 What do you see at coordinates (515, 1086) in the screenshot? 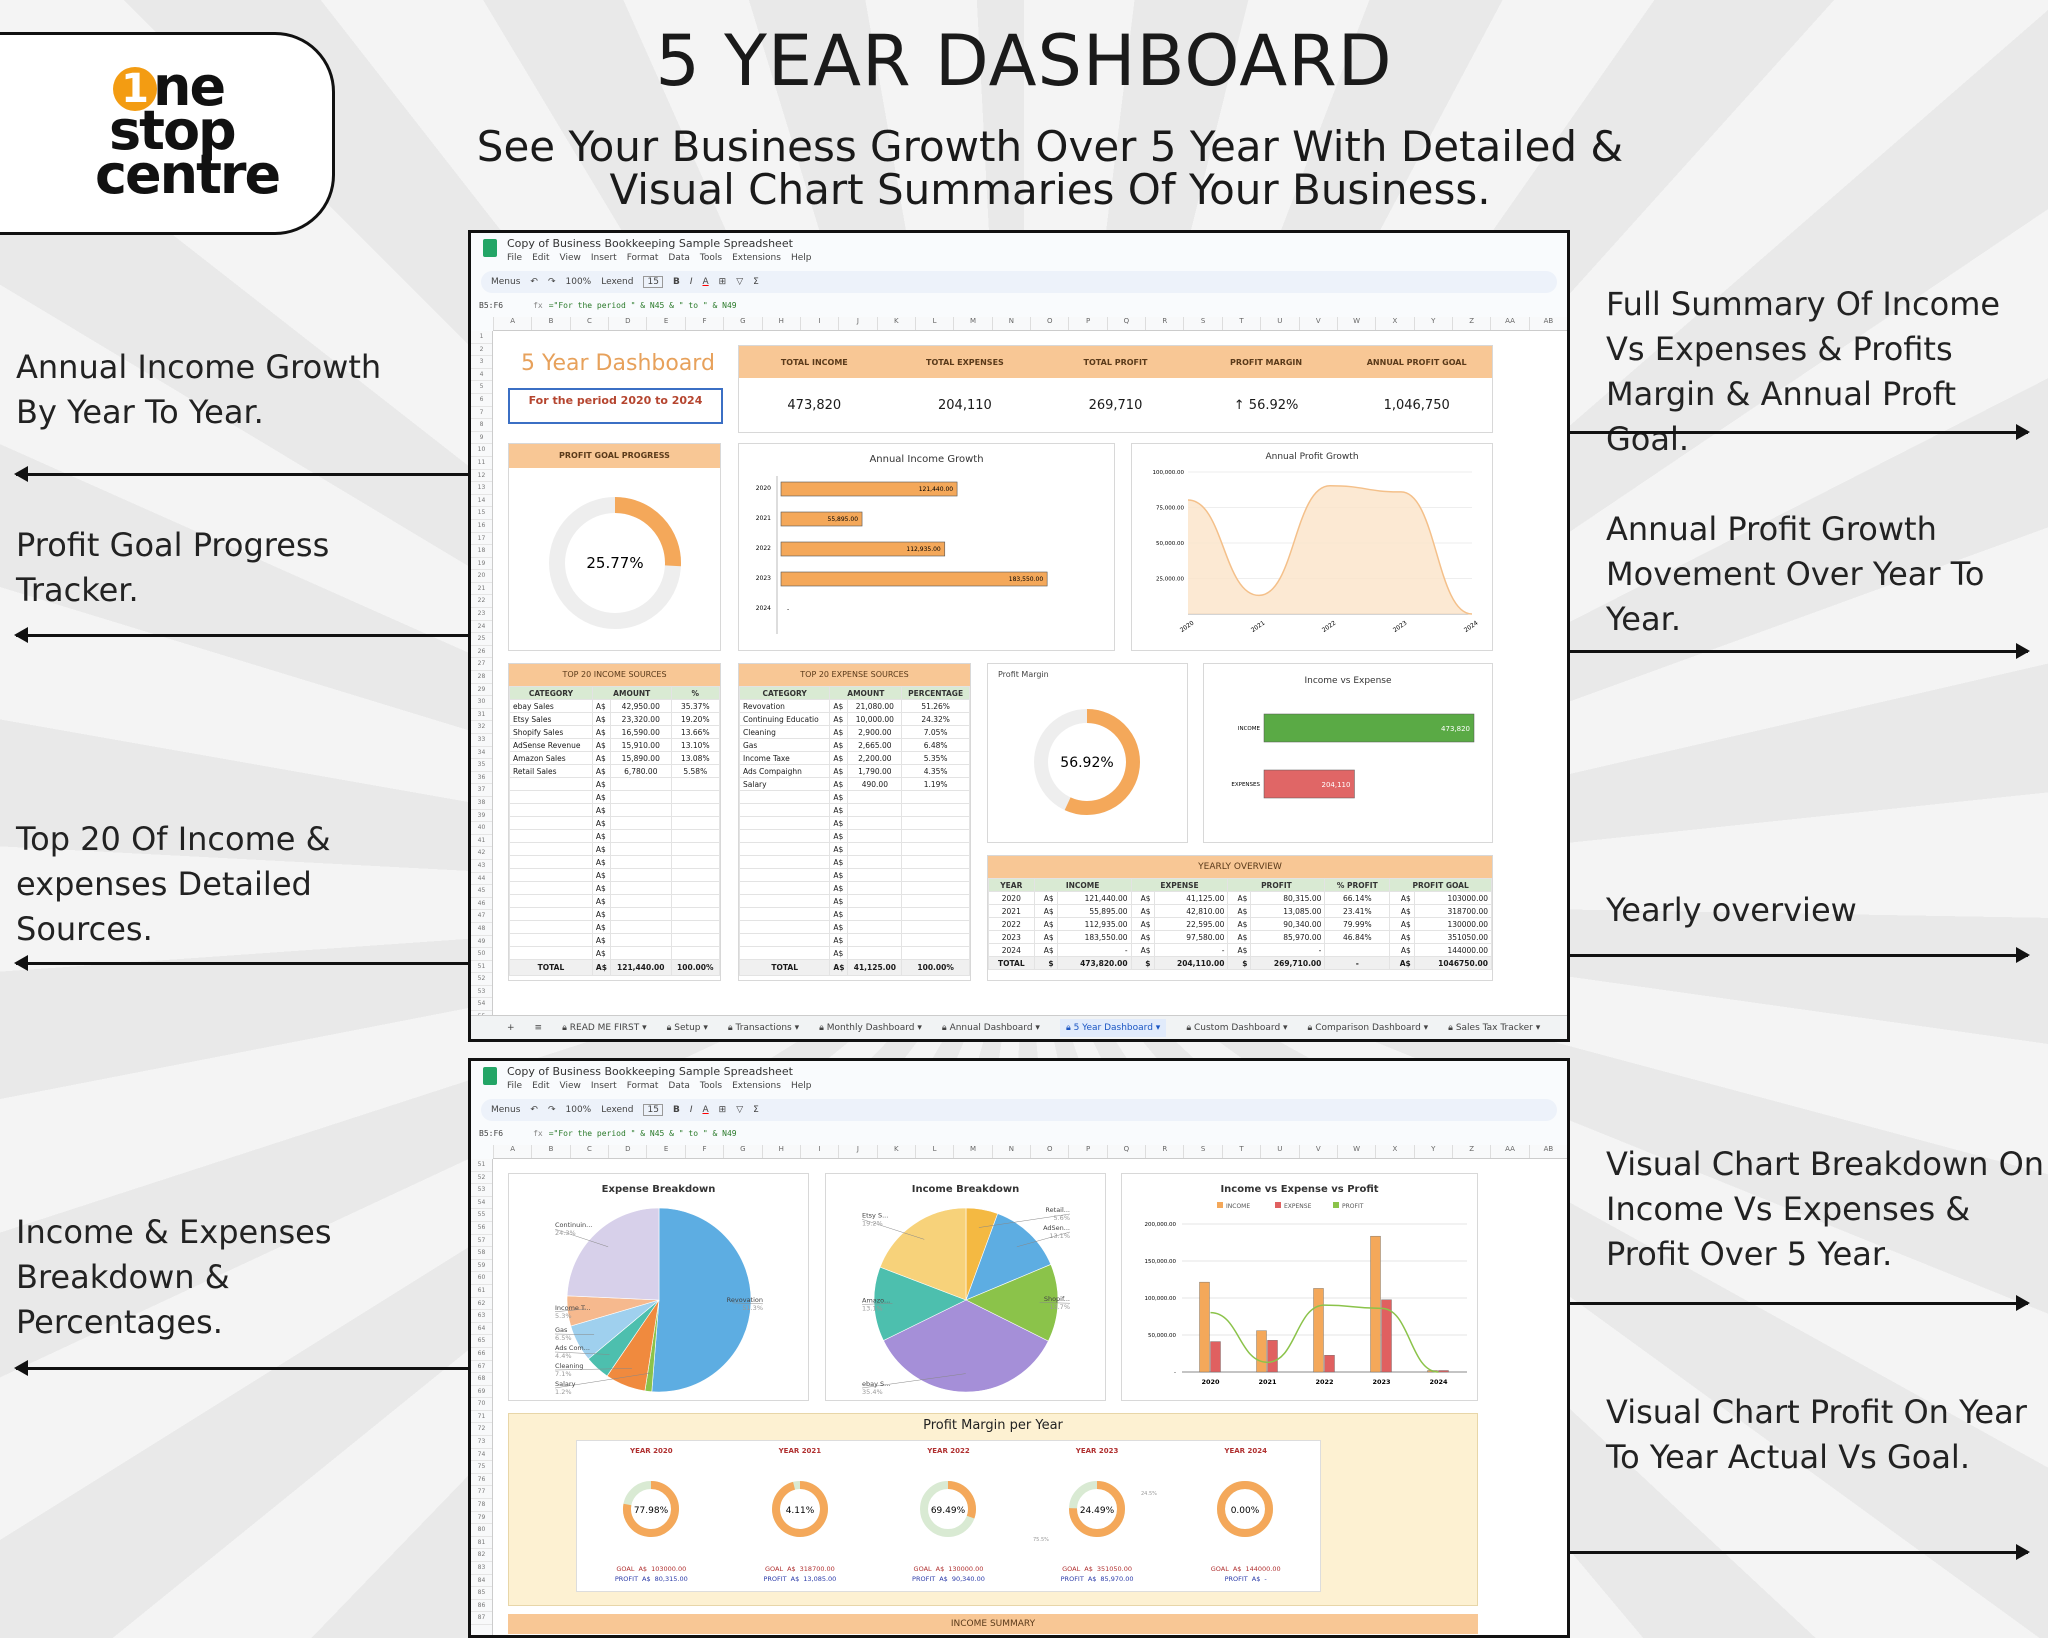
I see `menu-file: File` at bounding box center [515, 1086].